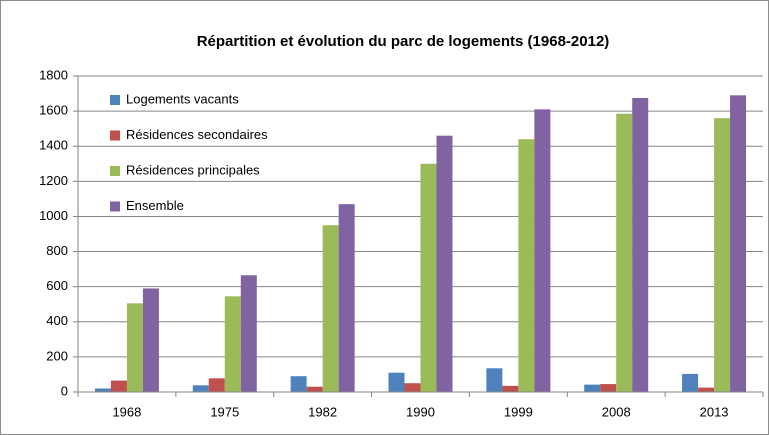 The height and width of the screenshot is (435, 769). I want to click on legend-label: Résidences secondaires, so click(197, 134).